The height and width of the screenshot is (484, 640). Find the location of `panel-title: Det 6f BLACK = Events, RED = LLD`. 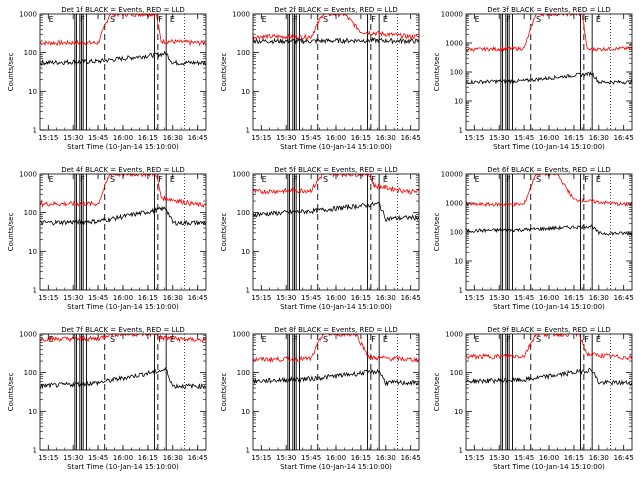

panel-title: Det 6f BLACK = Events, RED = LLD is located at coordinates (548, 170).